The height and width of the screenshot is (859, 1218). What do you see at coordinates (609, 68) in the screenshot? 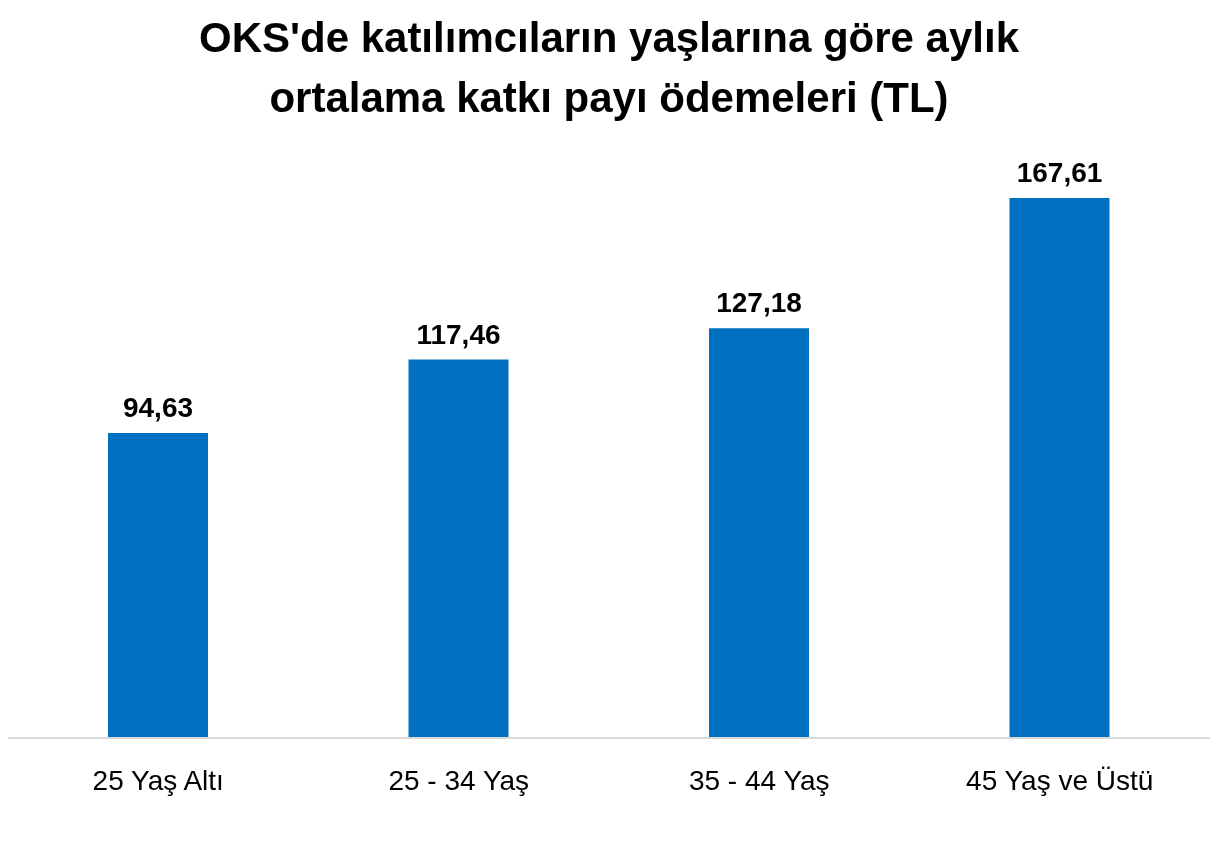
I see `chart-title: OKS'de katılımcıların yaşlarına göre aylık ortalama katkı payı ödemeleri (TL)` at bounding box center [609, 68].